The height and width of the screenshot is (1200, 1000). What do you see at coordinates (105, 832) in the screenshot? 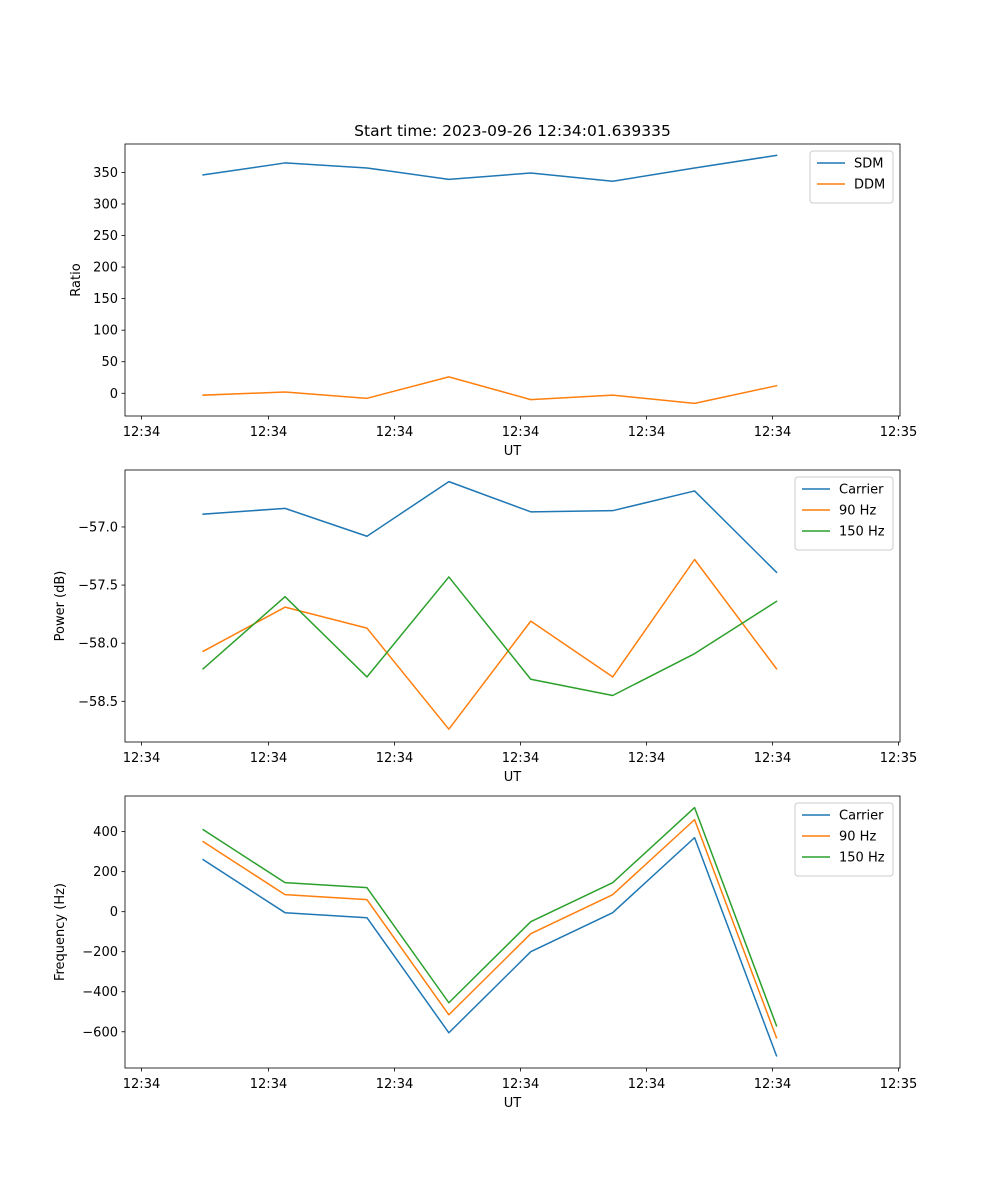
I see `y-tick-label: 400` at bounding box center [105, 832].